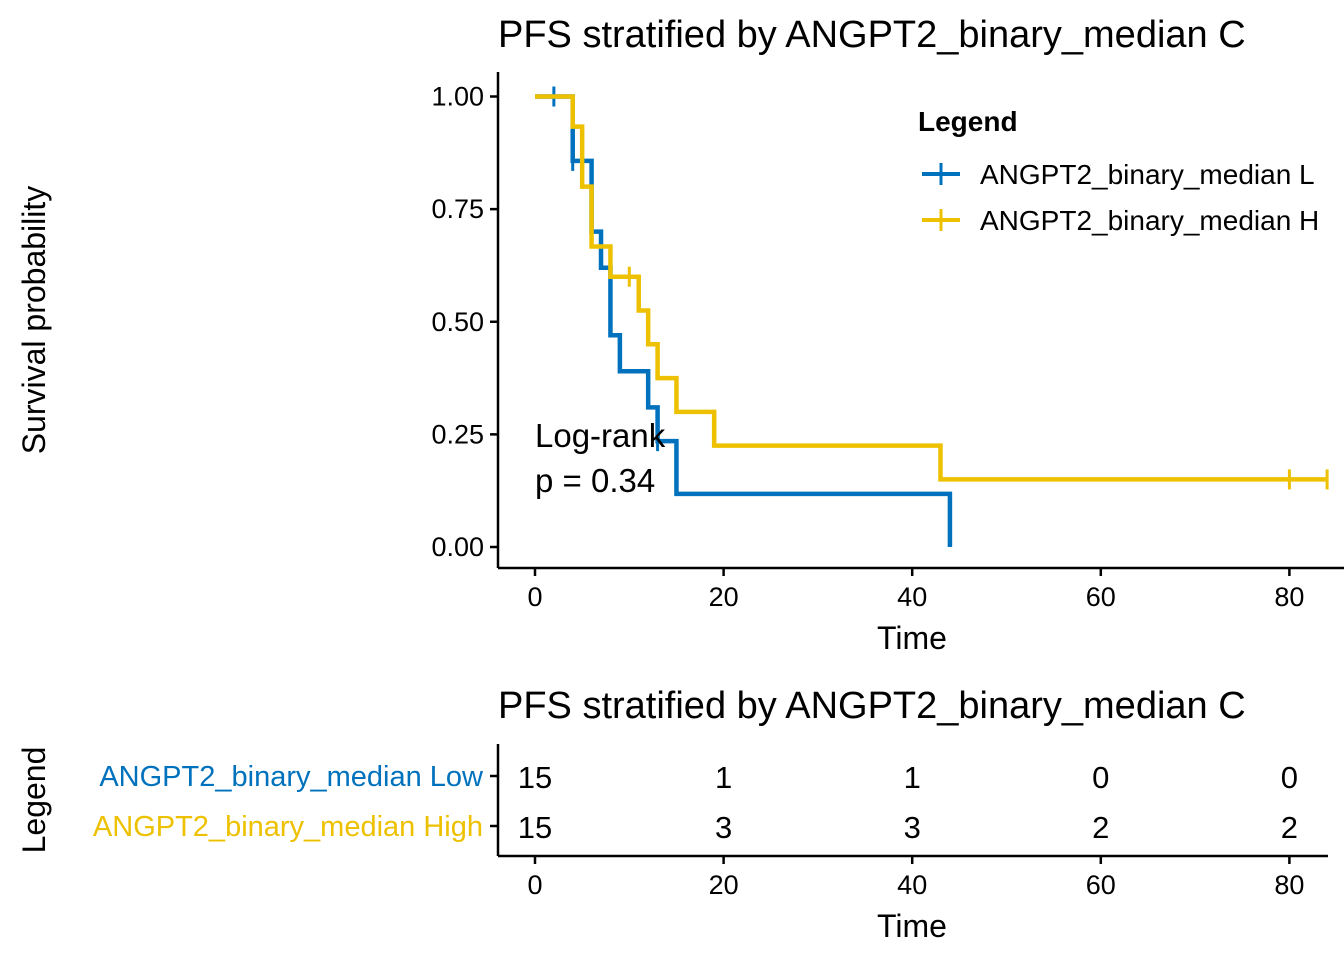 This screenshot has width=1344, height=960. Describe the element at coordinates (457, 322) in the screenshot. I see `survival-y-tick-label: 0.50` at that location.